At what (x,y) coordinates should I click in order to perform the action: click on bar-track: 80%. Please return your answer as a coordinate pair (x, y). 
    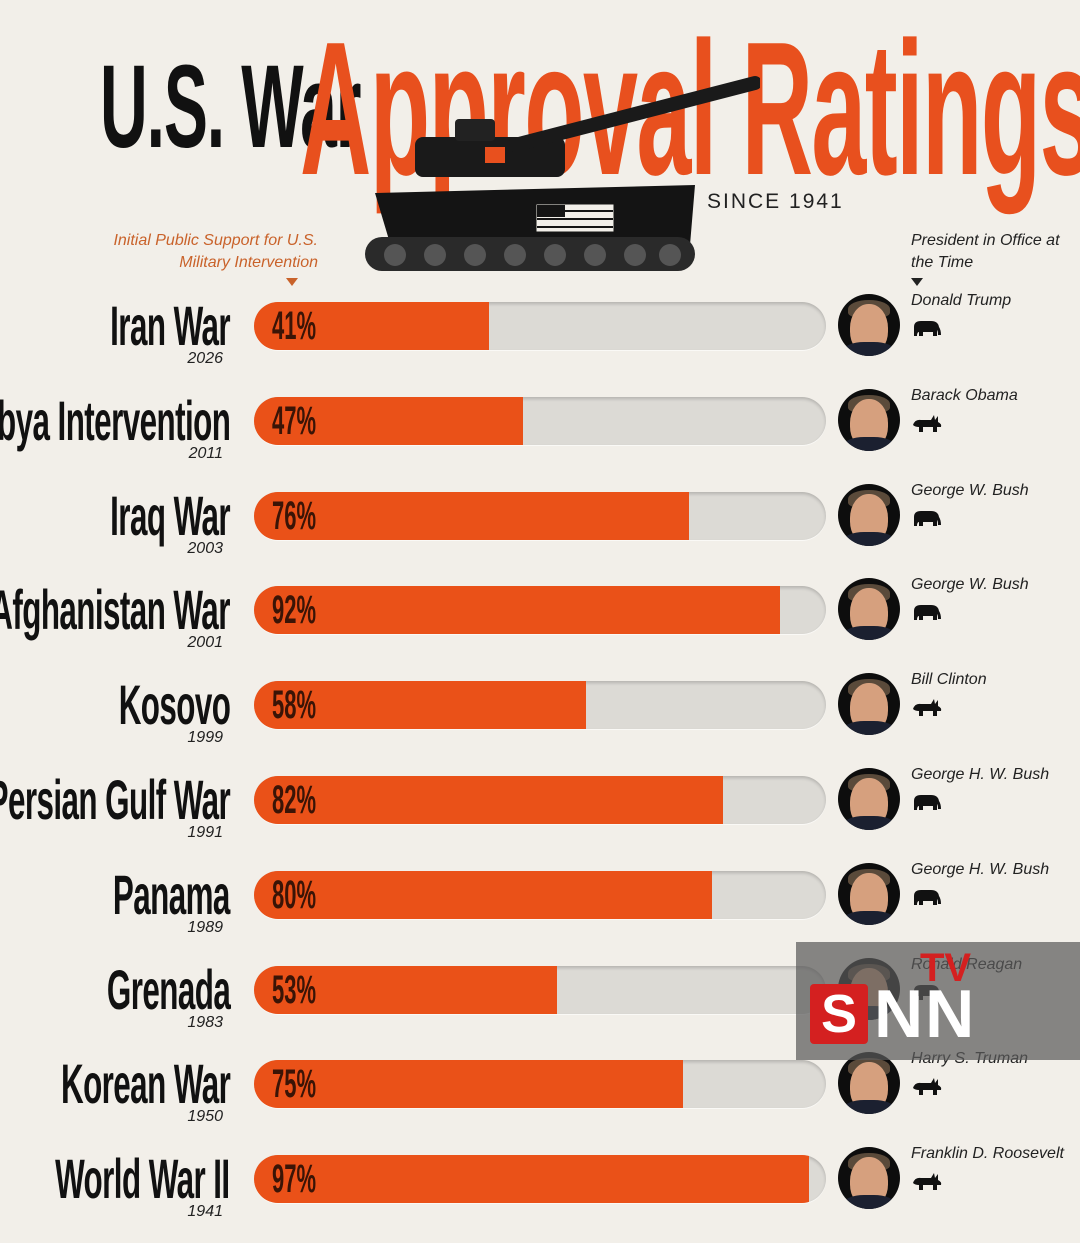
    Looking at the image, I should click on (540, 894).